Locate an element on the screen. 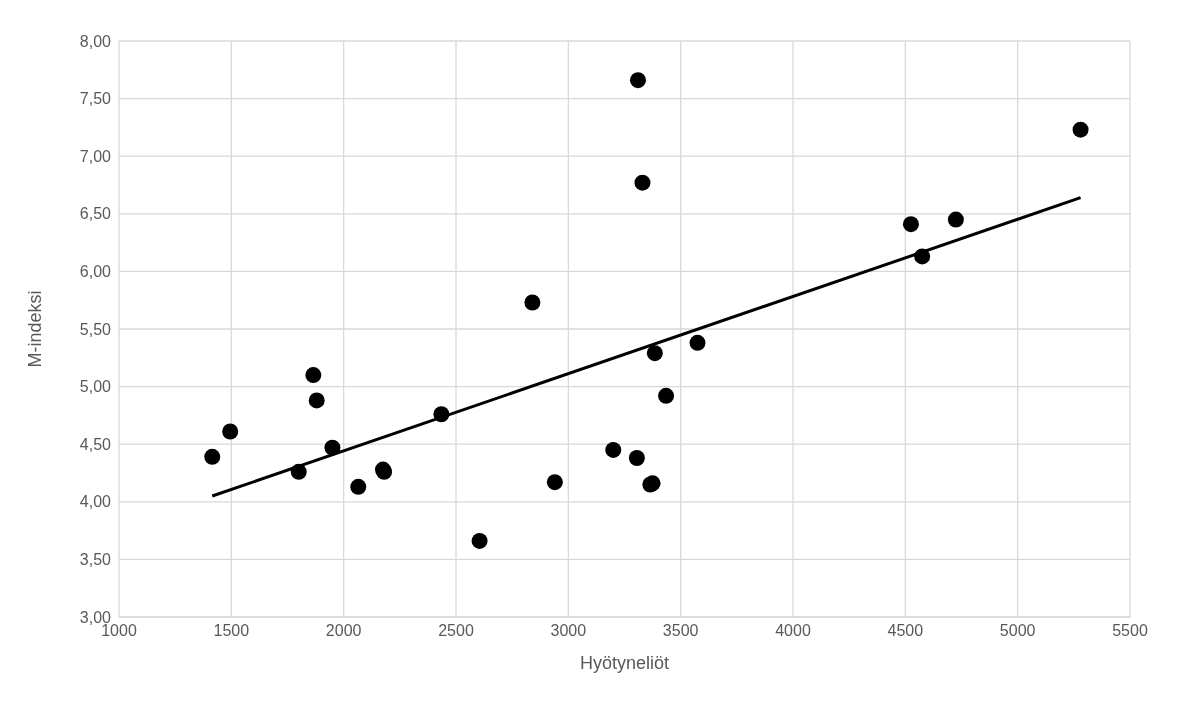 Image resolution: width=1179 pixels, height=704 pixels. y-tick-label: 6,50 is located at coordinates (95, 214).